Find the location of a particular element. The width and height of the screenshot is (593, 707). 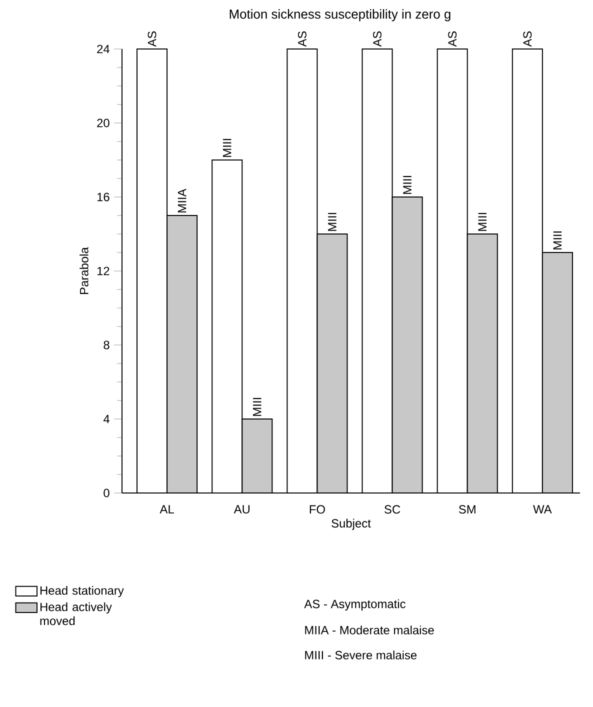

y-tick-label: 4 is located at coordinates (106, 419).